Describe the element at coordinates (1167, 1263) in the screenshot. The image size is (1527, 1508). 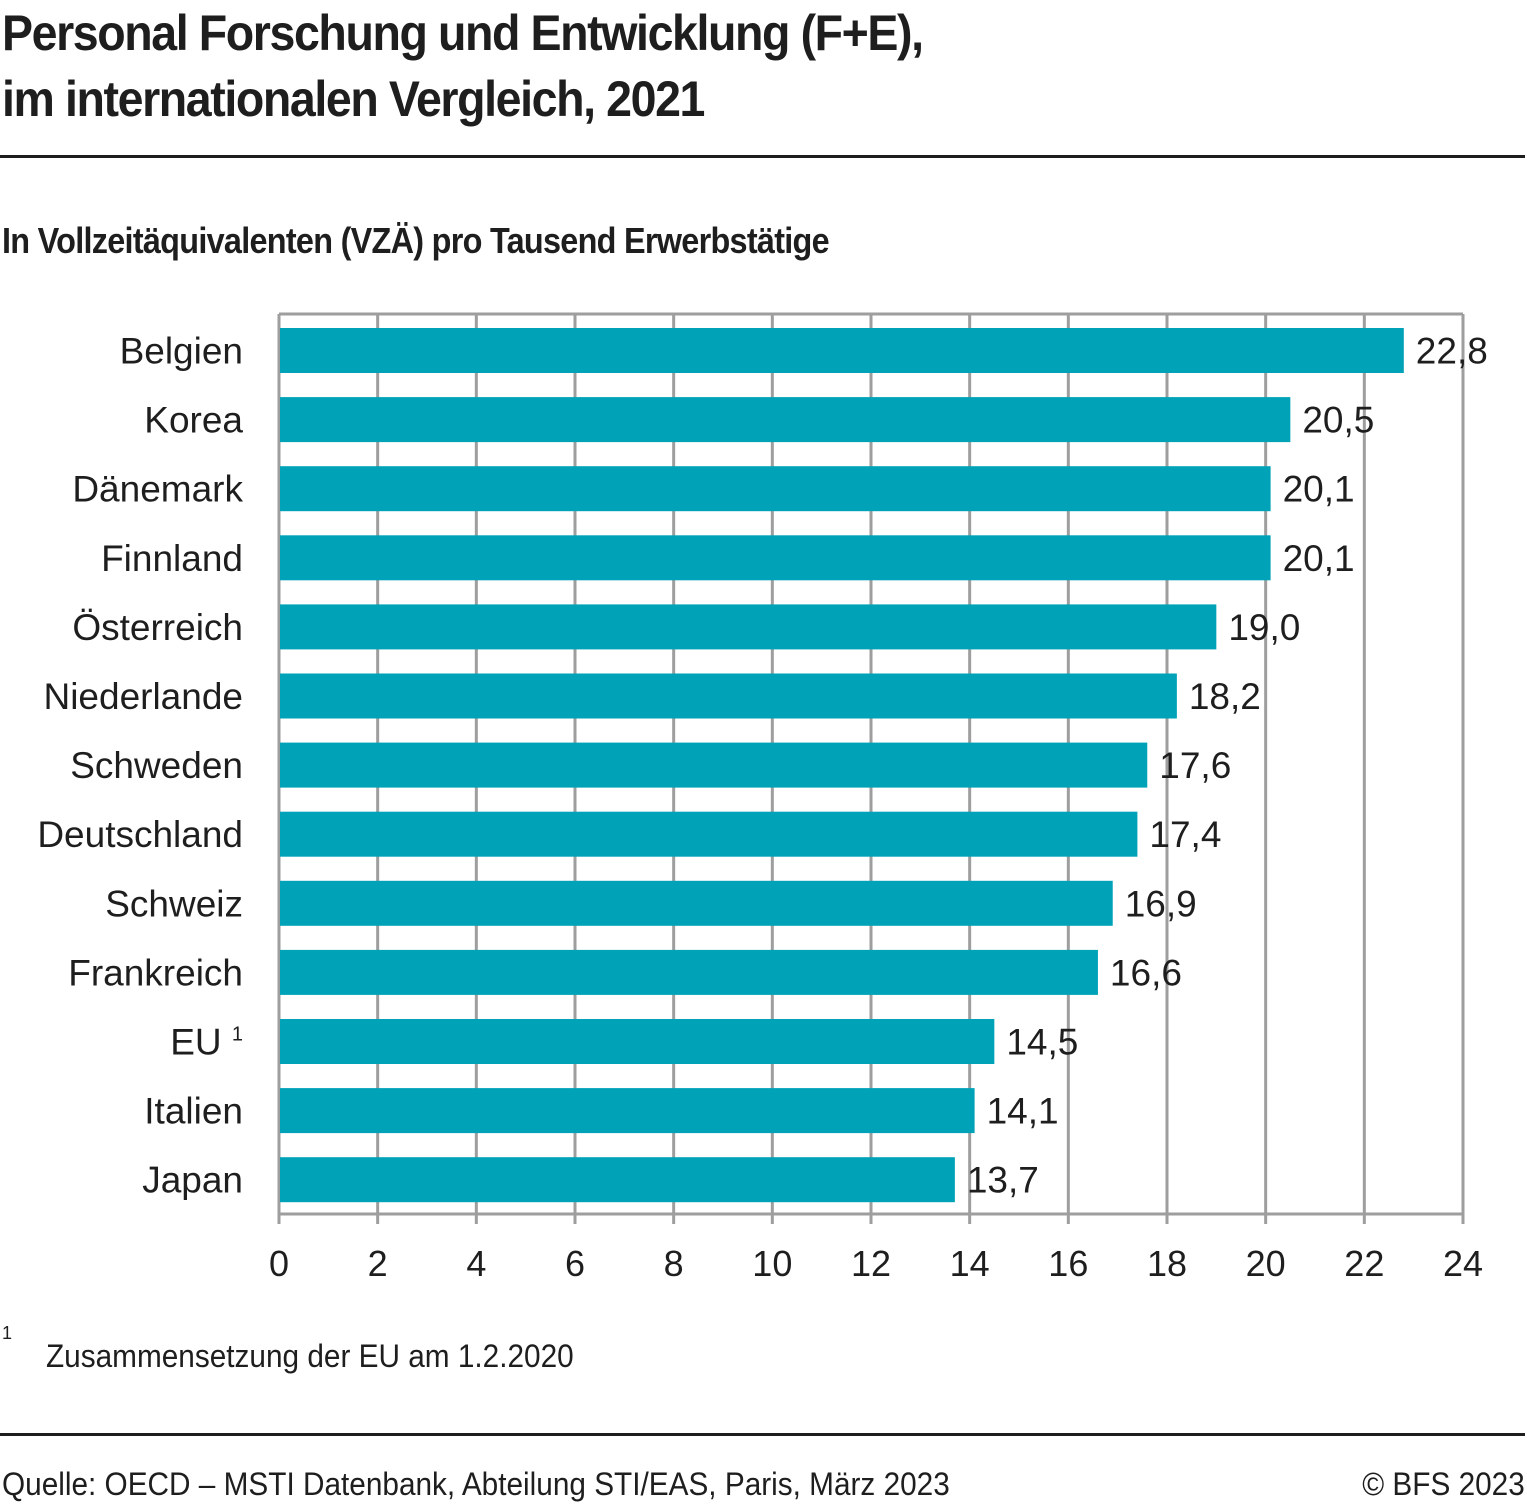
I see `x-tick-label: 18` at that location.